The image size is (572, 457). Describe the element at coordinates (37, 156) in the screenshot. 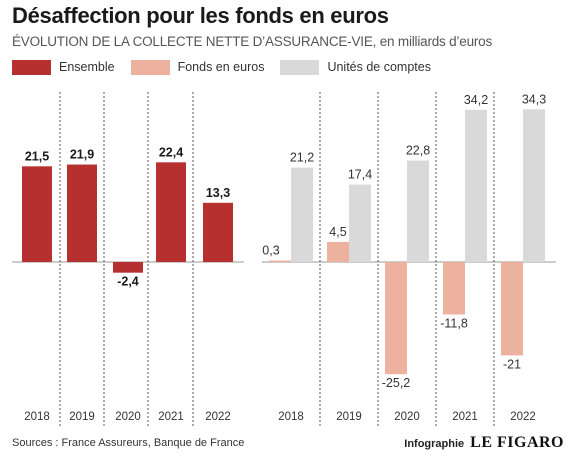

I see `value-label-ensemble-2018: 21,5` at that location.